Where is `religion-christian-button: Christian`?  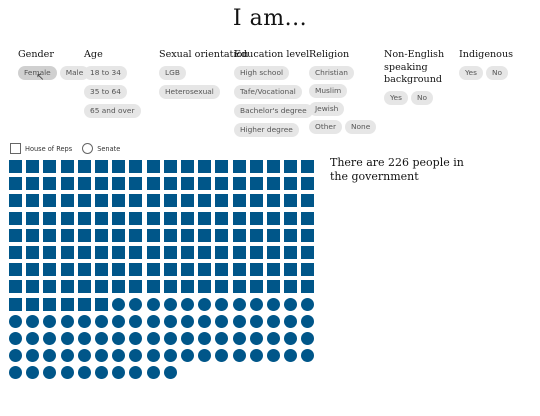
religion-christian-button: Christian is located at coordinates (331, 72).